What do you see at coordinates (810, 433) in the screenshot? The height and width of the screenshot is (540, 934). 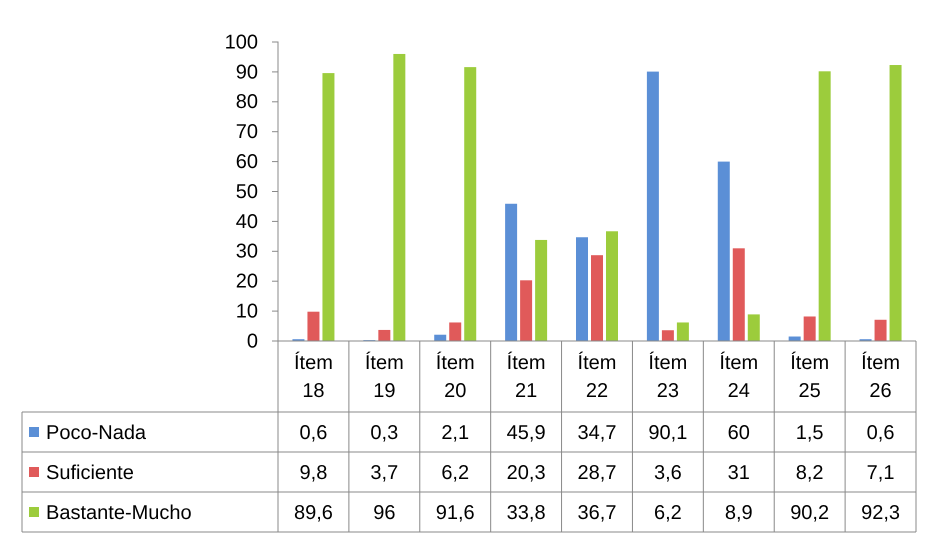 I see `data-label: 1,5` at bounding box center [810, 433].